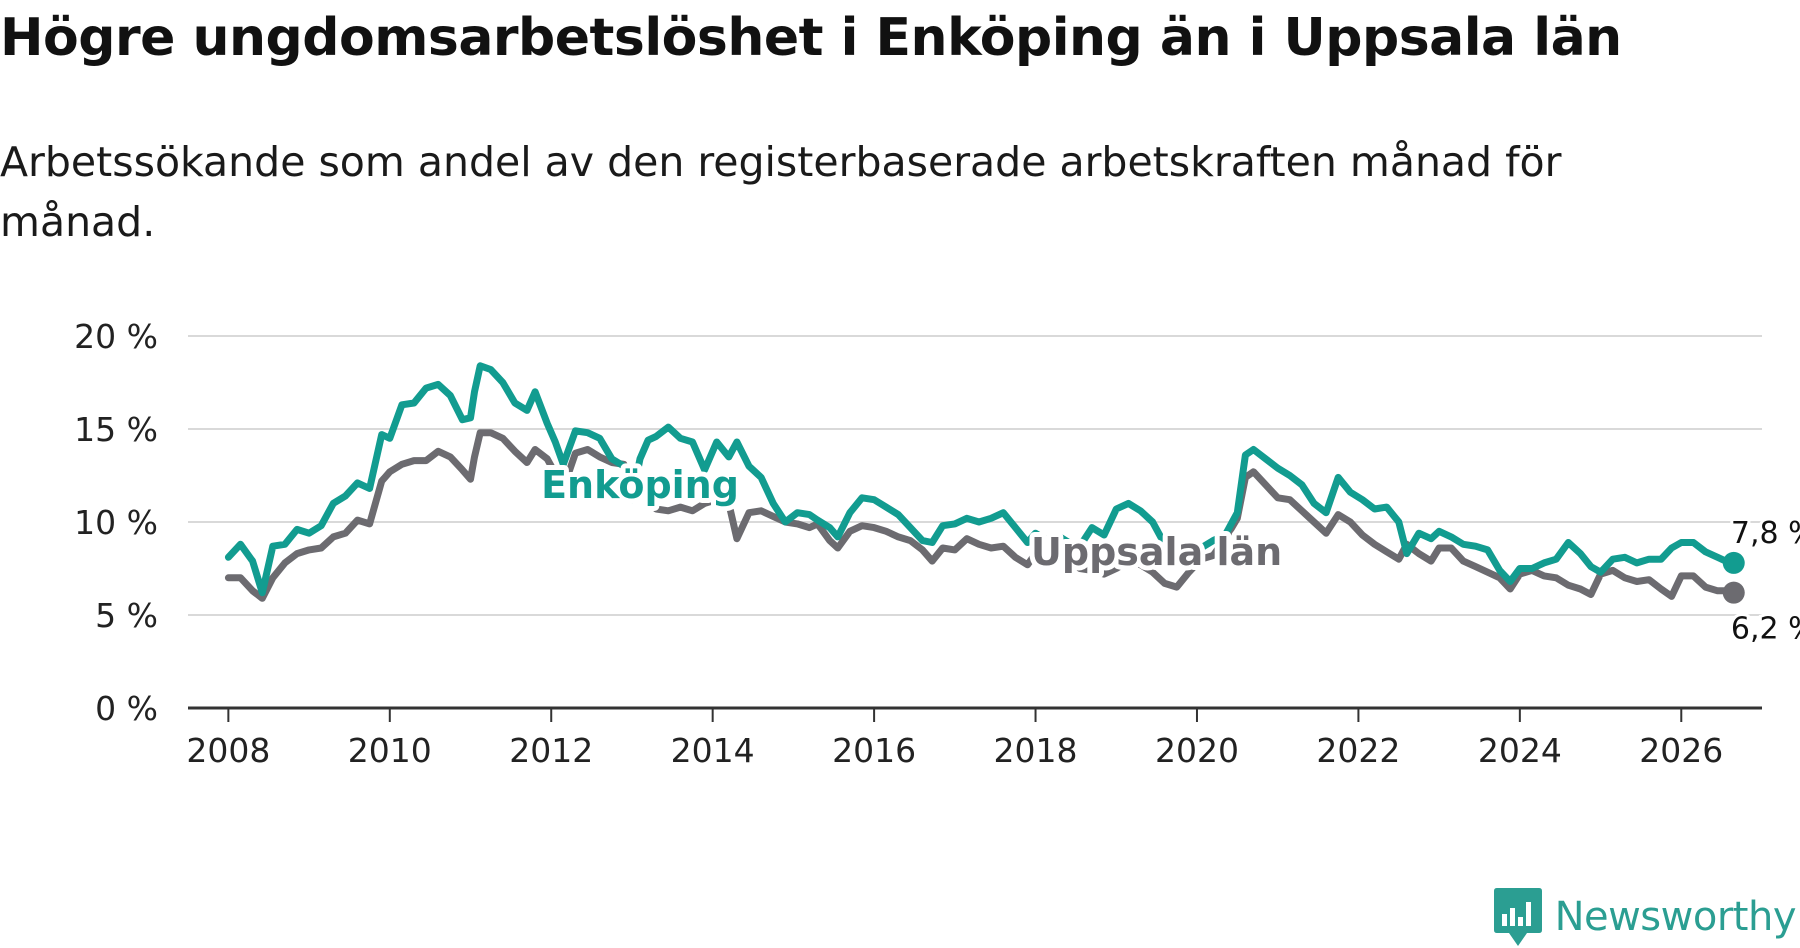 The image size is (1800, 948). What do you see at coordinates (1520, 750) in the screenshot?
I see `x-tick-label: 2024` at bounding box center [1520, 750].